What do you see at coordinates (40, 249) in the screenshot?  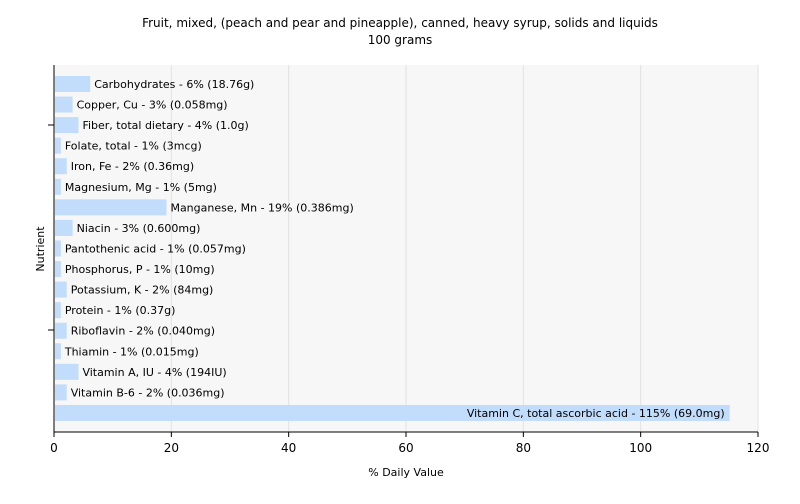 I see `y-axis-label: Nutrient` at bounding box center [40, 249].